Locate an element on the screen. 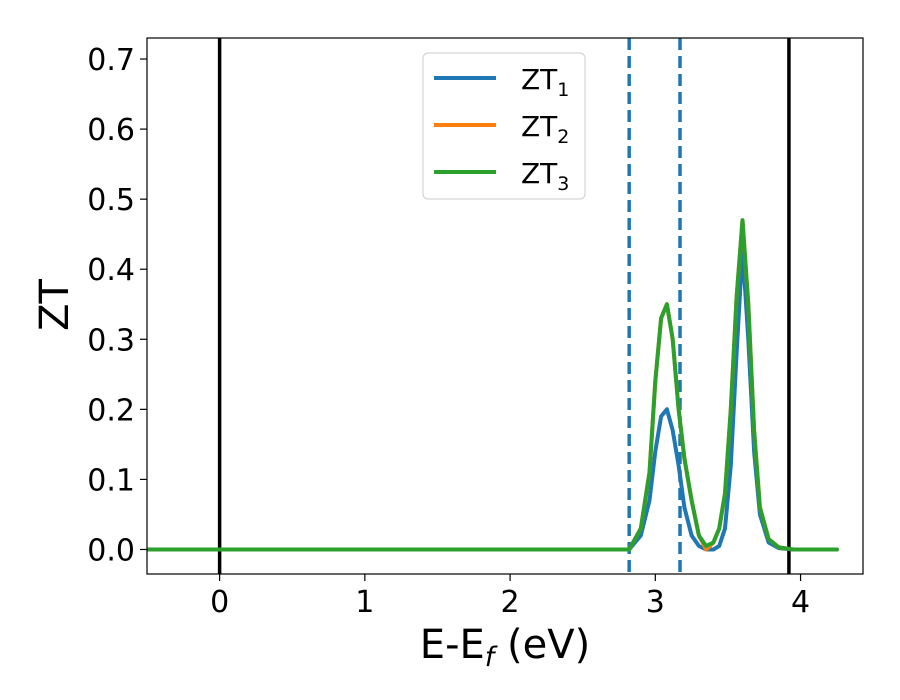  legend-label-zt2: ZT2 is located at coordinates (545, 129).